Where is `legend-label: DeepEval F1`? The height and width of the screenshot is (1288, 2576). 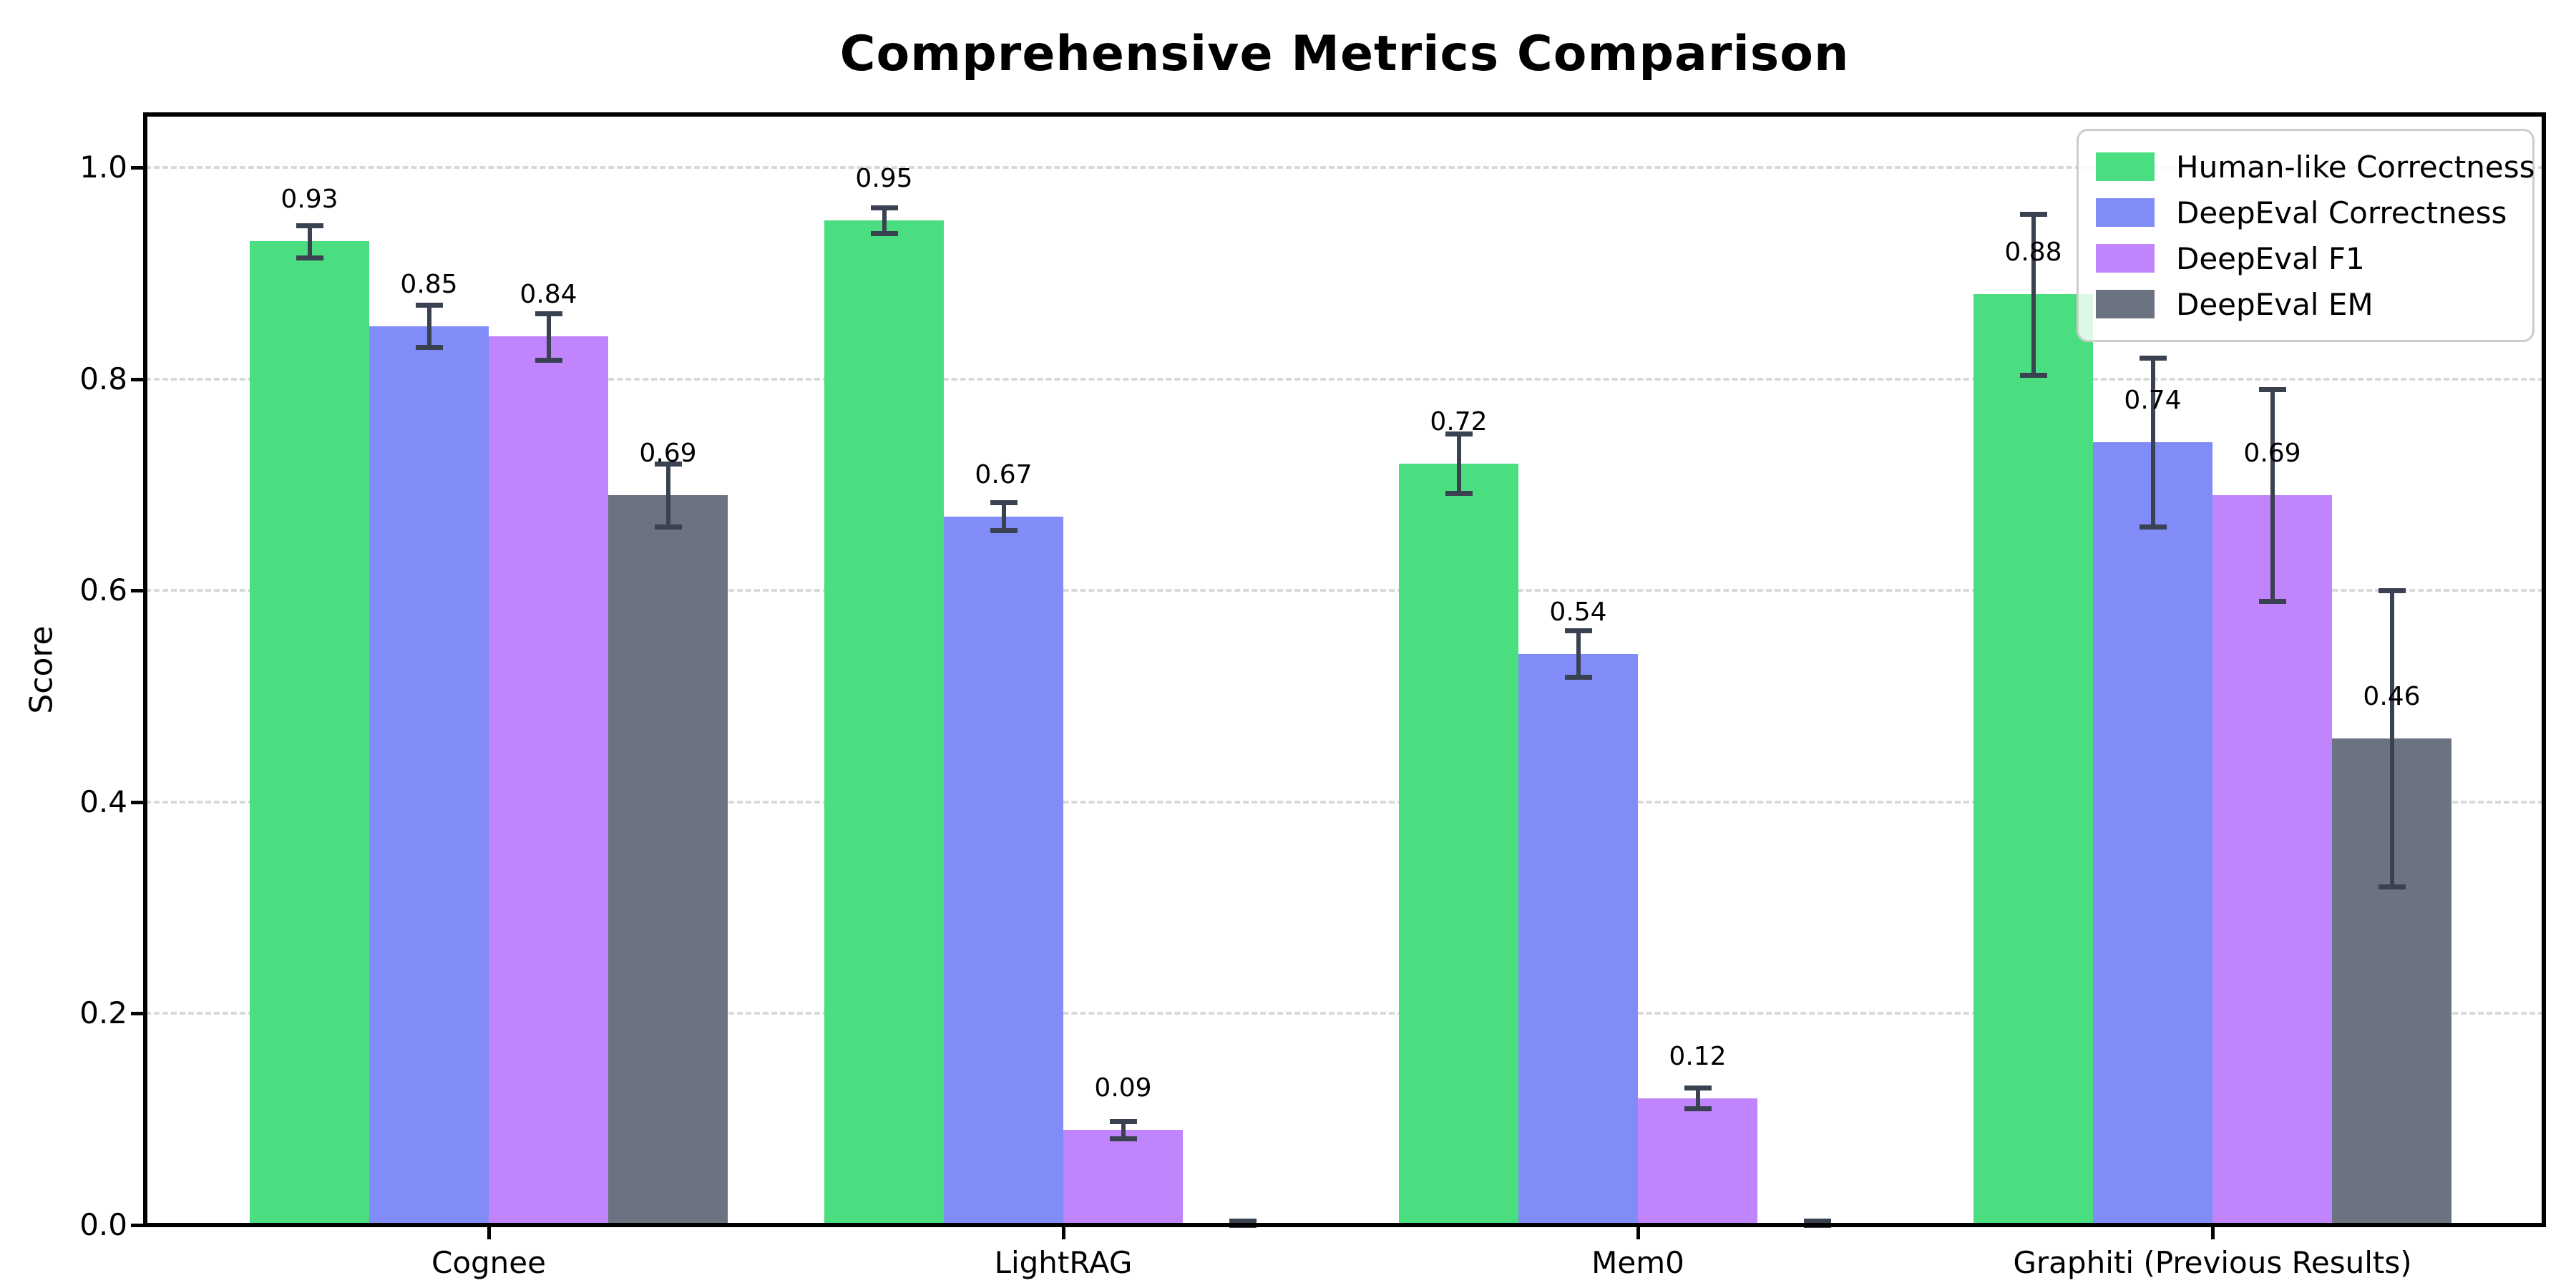
legend-label: DeepEval F1 is located at coordinates (2270, 258).